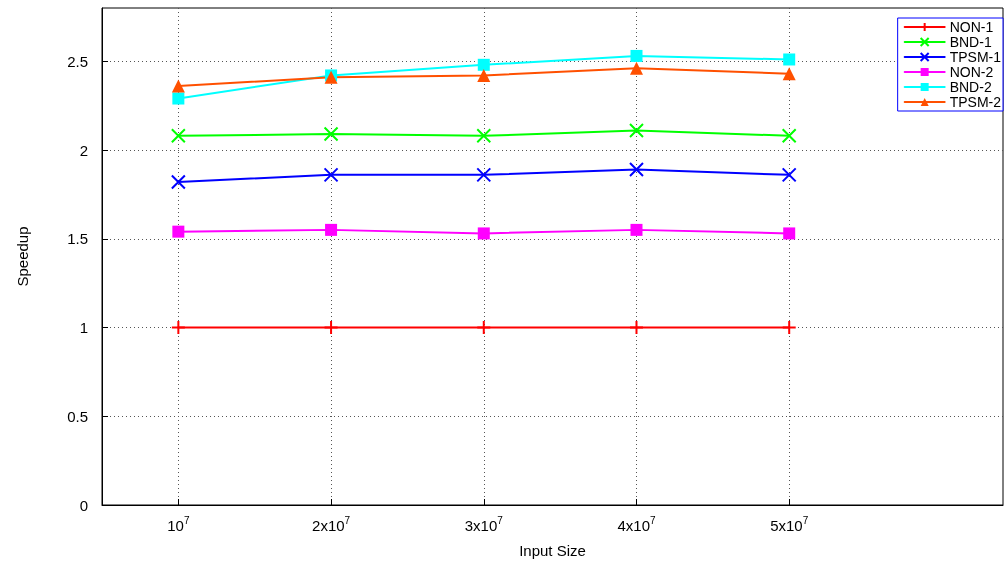 The height and width of the screenshot is (569, 1006). I want to click on legend-label: NON-2, so click(971, 72).